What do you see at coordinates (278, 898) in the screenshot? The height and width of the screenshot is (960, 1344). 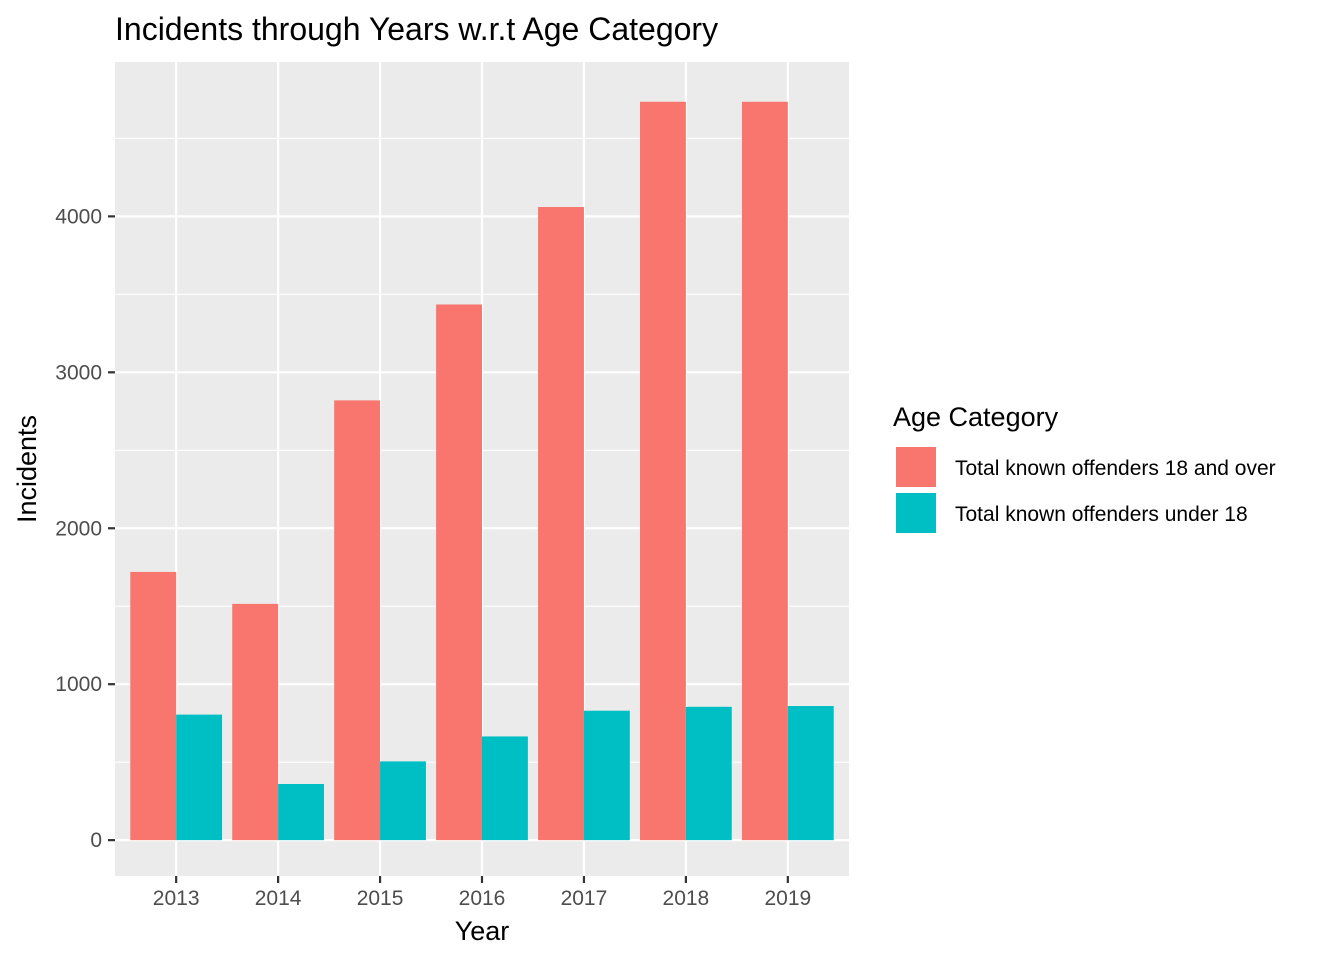 I see `x-tick-label: 2014` at bounding box center [278, 898].